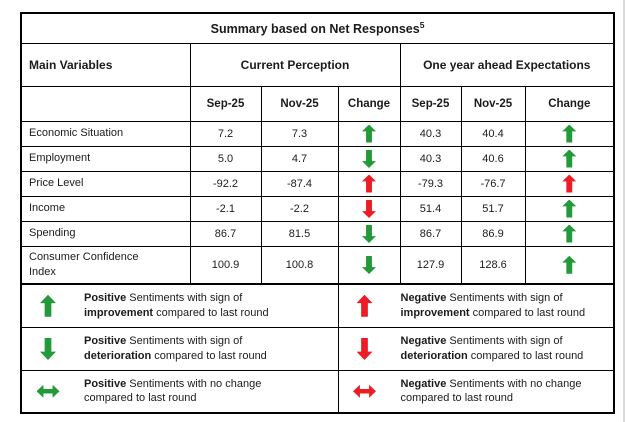 The width and height of the screenshot is (625, 422). I want to click on table-row-income: Income -2.1 -2.2 51.4 51.7, so click(317, 208).